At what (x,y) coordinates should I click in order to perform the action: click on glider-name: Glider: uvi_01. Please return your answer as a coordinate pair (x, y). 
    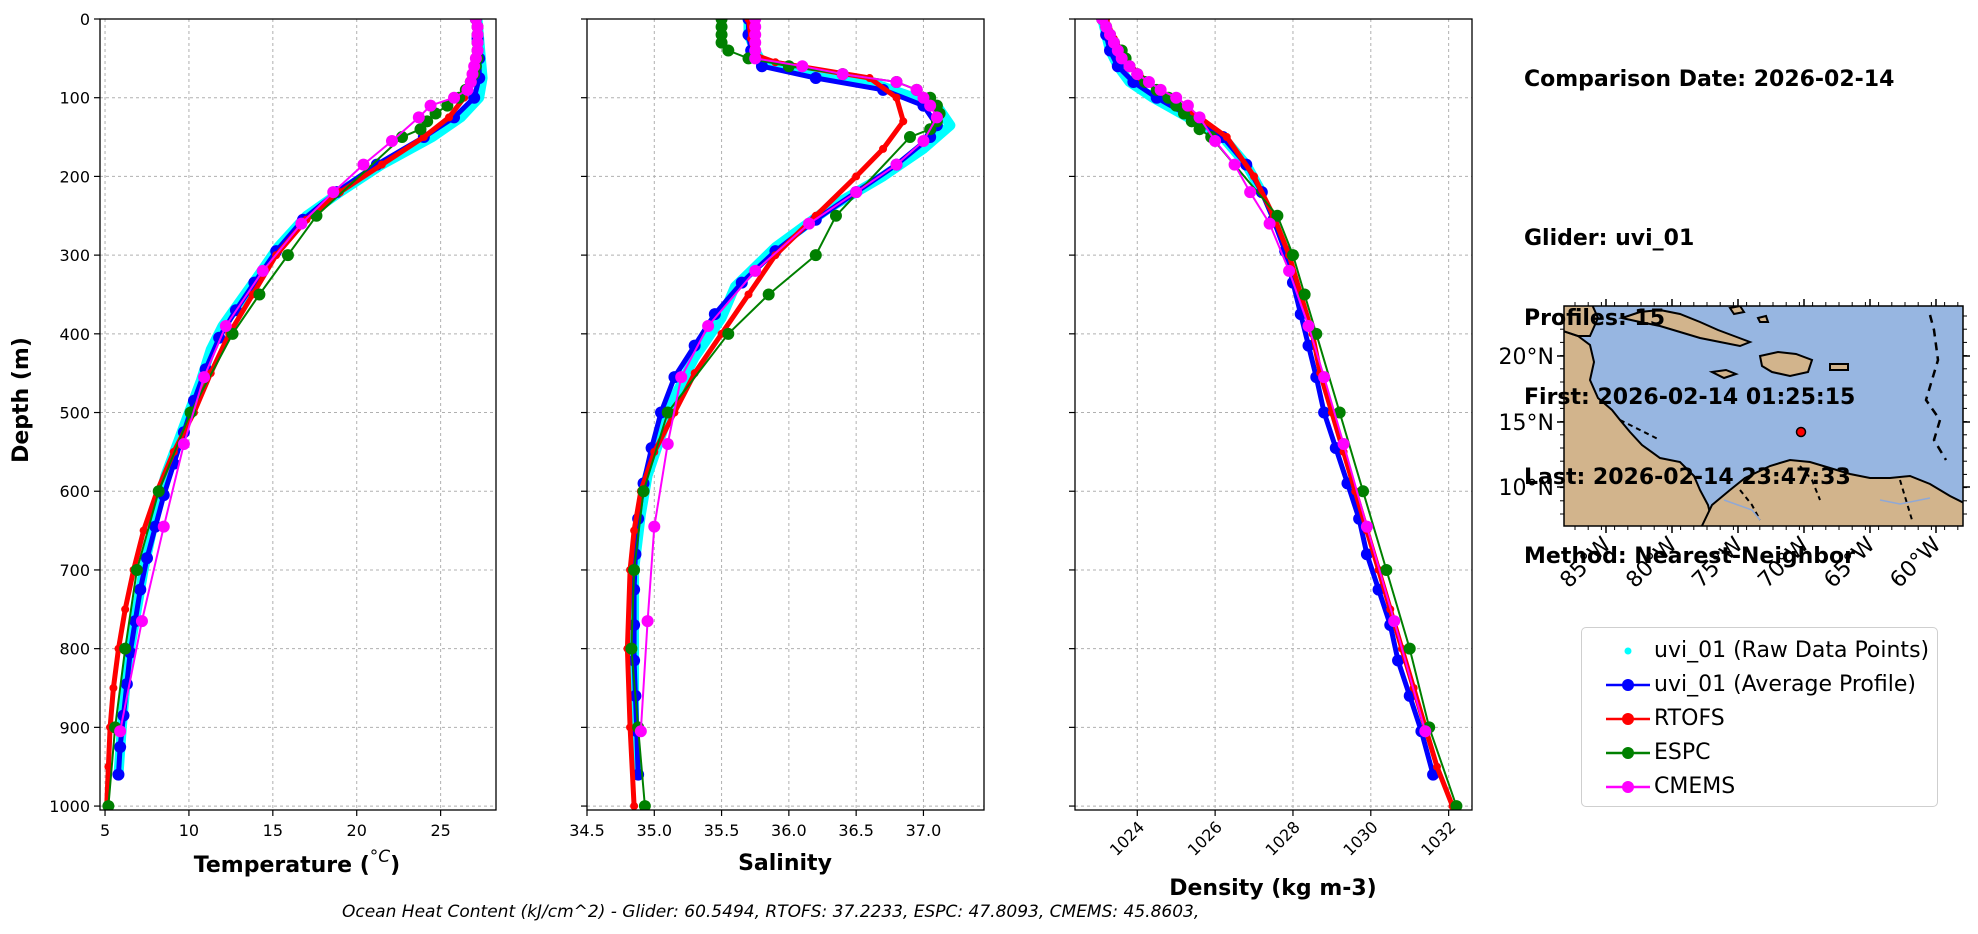
    Looking at the image, I should click on (1609, 238).